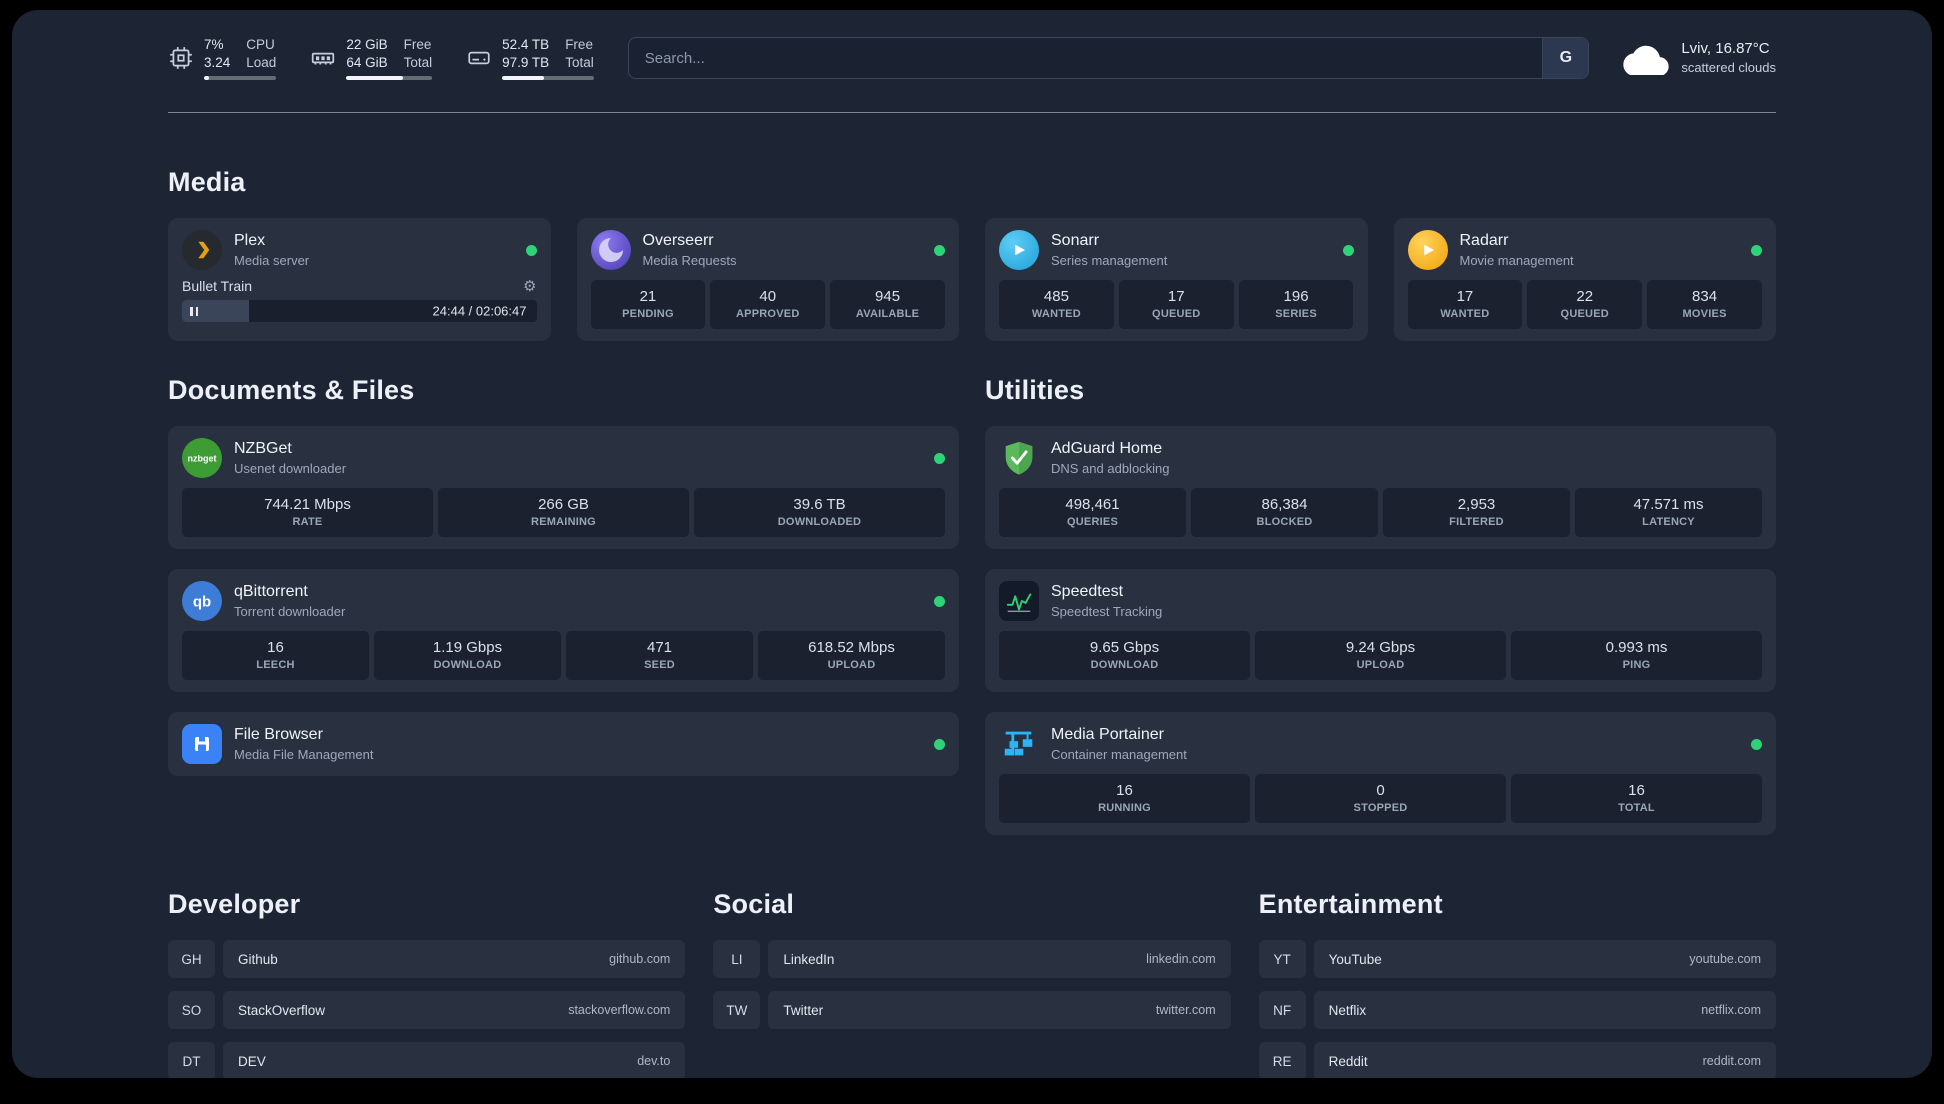 This screenshot has width=1944, height=1104. What do you see at coordinates (1565, 58) in the screenshot?
I see `search-provider-button: G` at bounding box center [1565, 58].